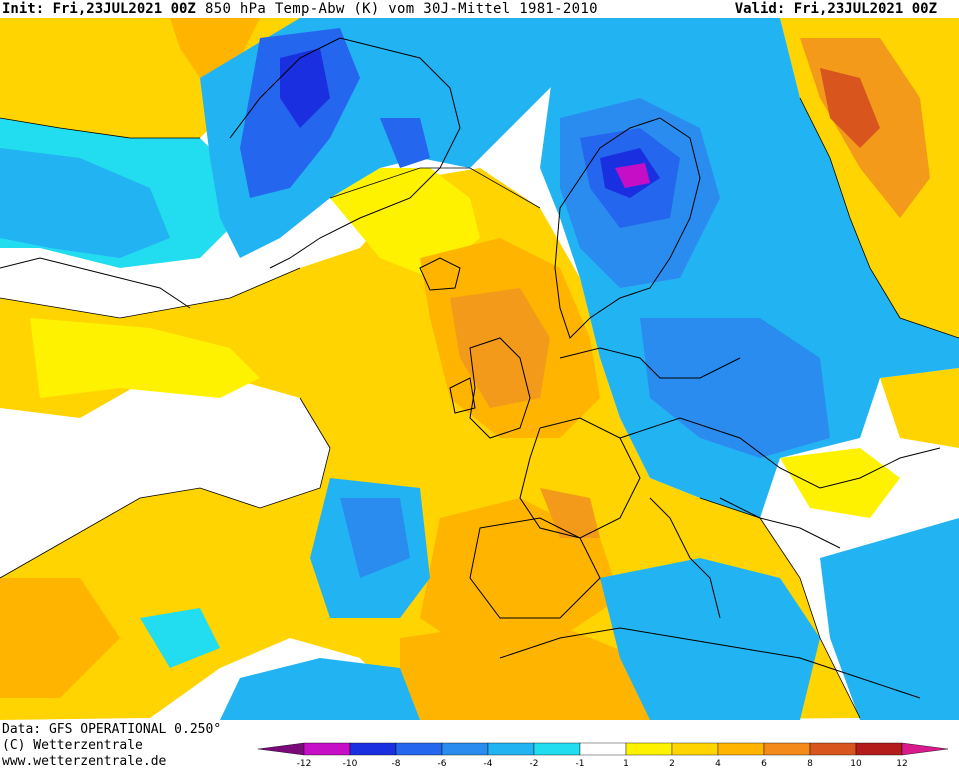 The width and height of the screenshot is (959, 774). I want to click on copyright-label: (C) Wetterzentrale, so click(72, 745).